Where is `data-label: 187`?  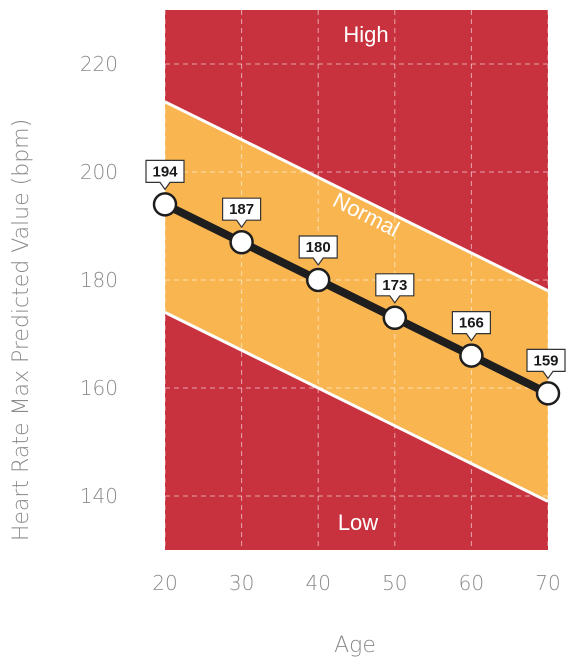 data-label: 187 is located at coordinates (242, 213).